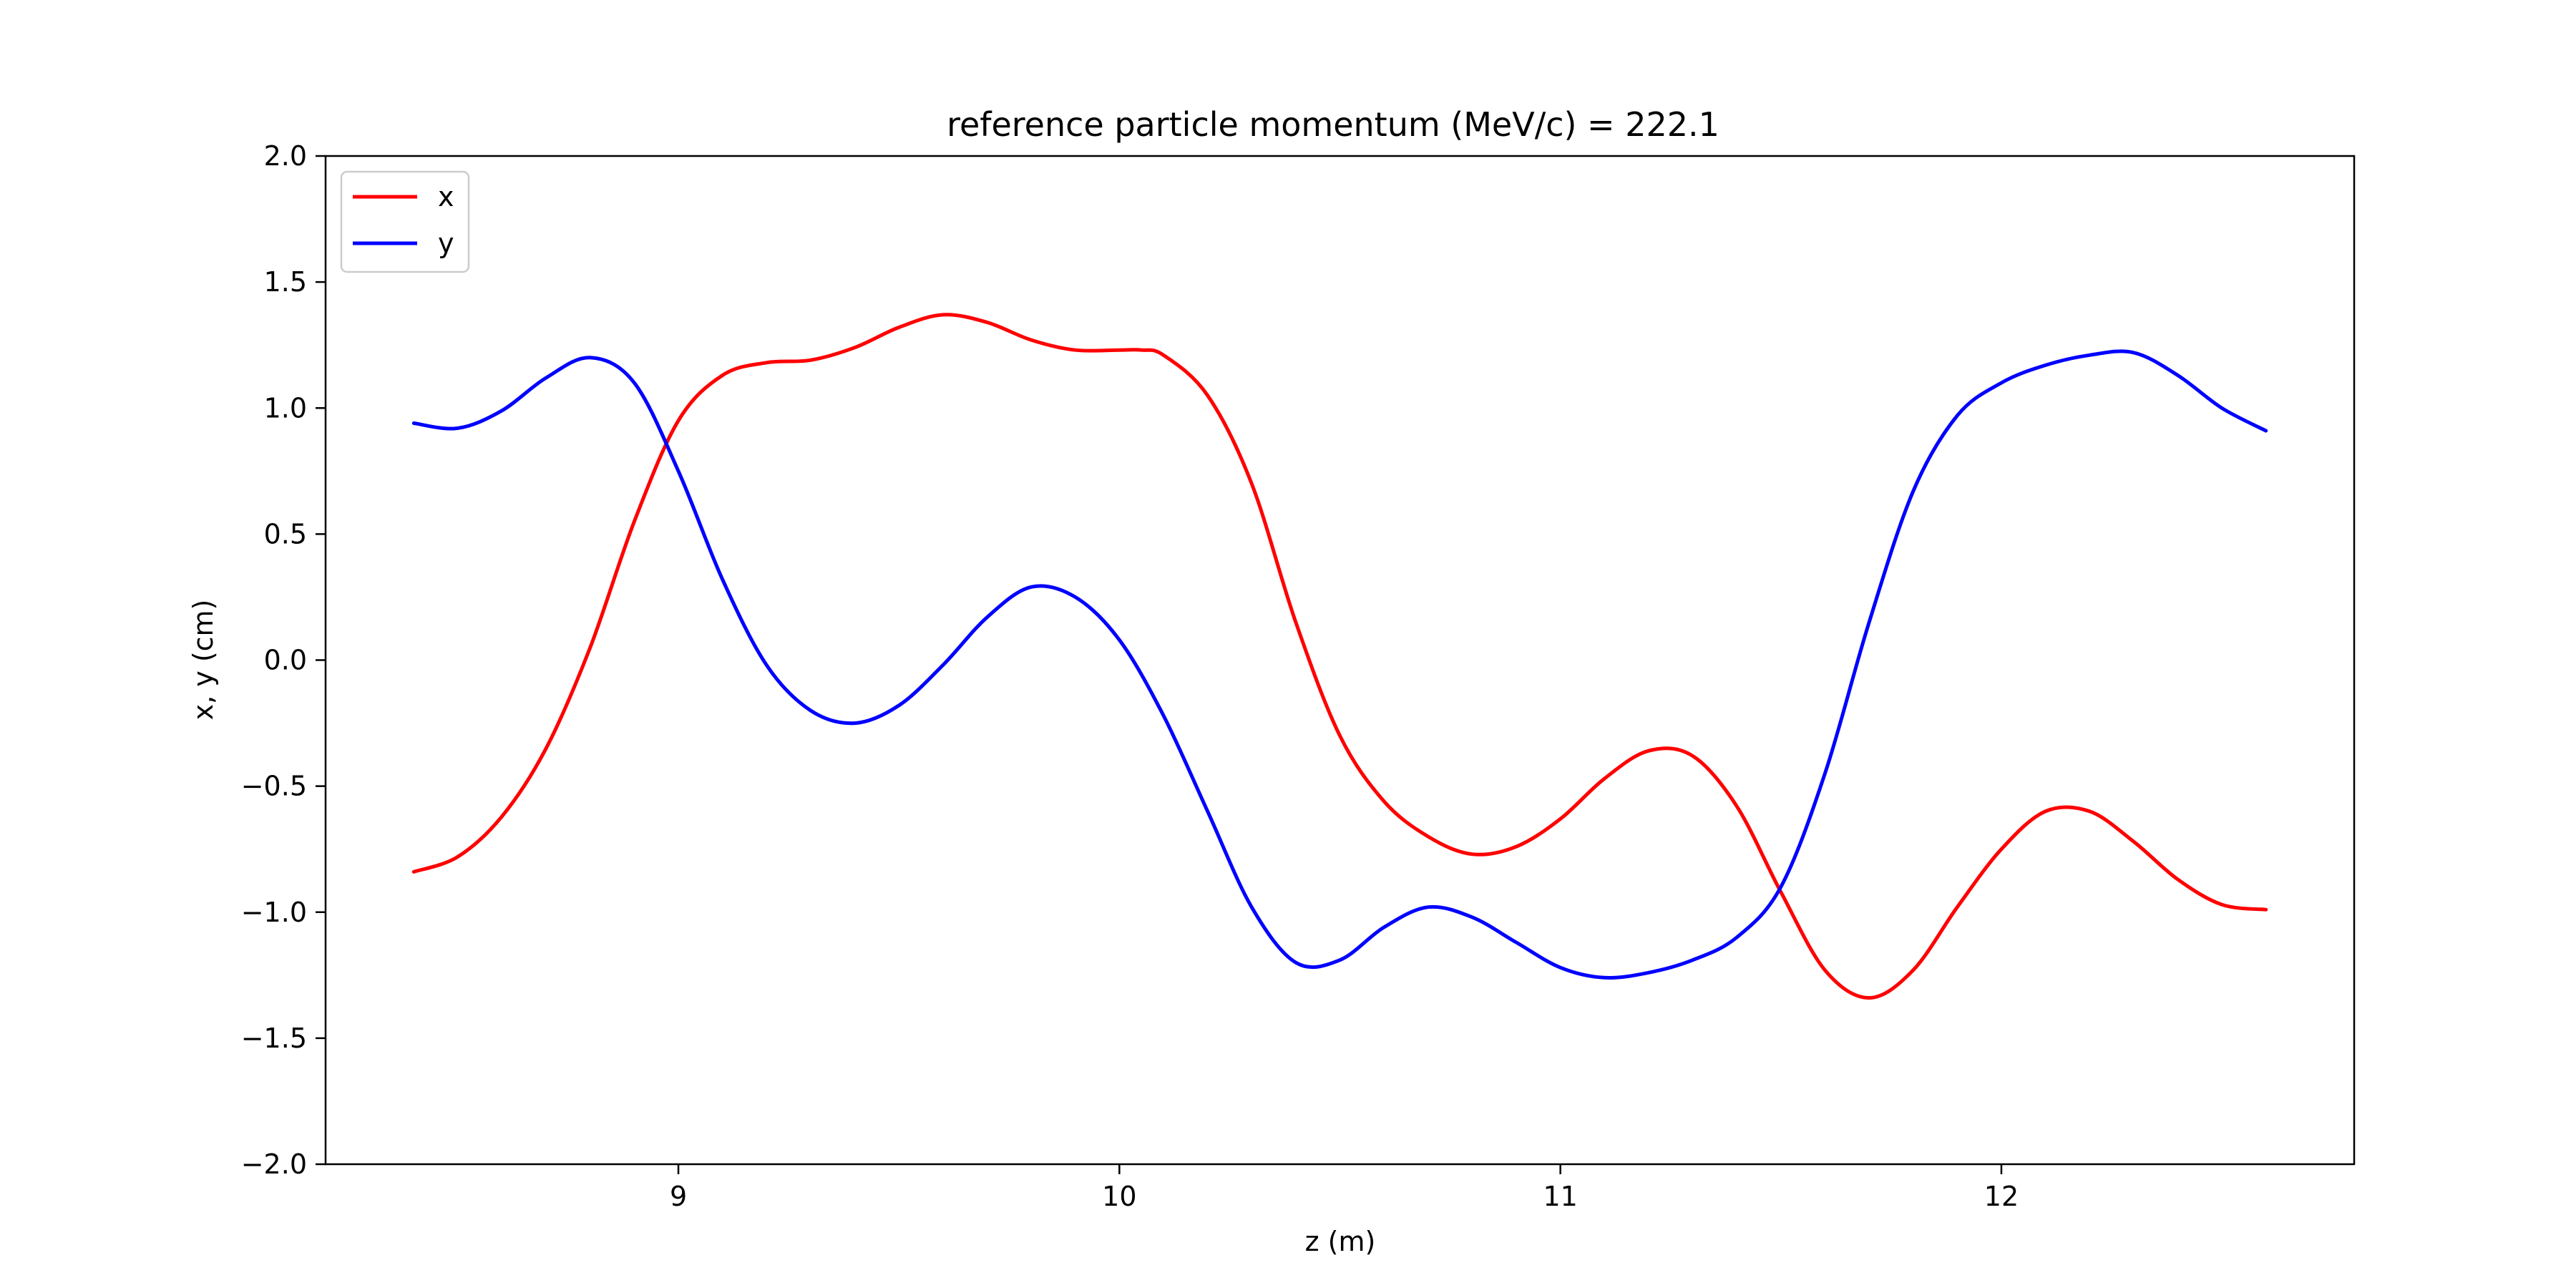 The width and height of the screenshot is (2576, 1288). What do you see at coordinates (274, 1038) in the screenshot?
I see `y-tick-label: −1.5` at bounding box center [274, 1038].